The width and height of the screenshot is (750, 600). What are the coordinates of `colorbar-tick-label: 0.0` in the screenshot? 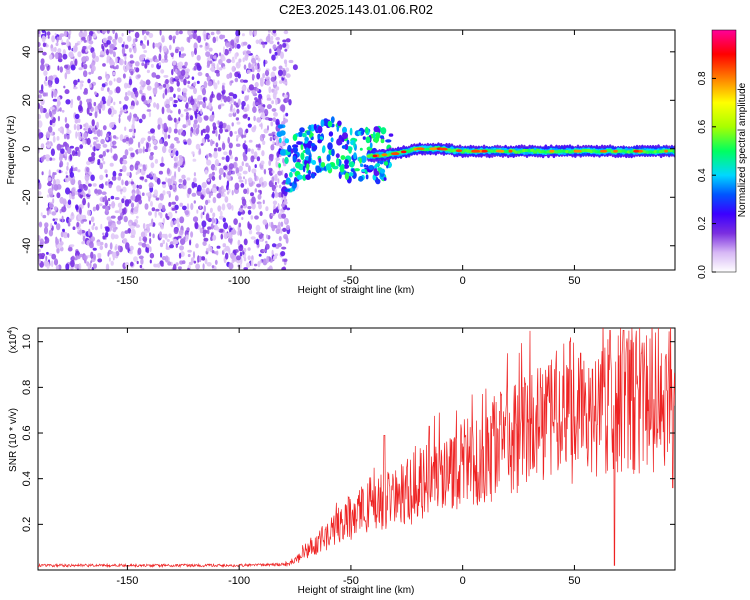 It's located at (702, 272).